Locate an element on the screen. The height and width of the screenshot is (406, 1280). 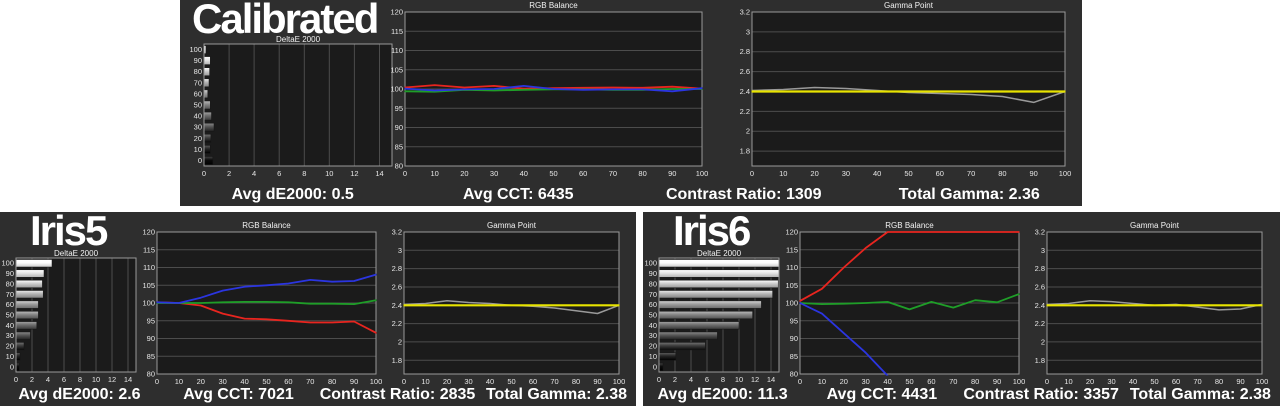
stat-avg-cct: Avg CCT: 6435 is located at coordinates (518, 194).